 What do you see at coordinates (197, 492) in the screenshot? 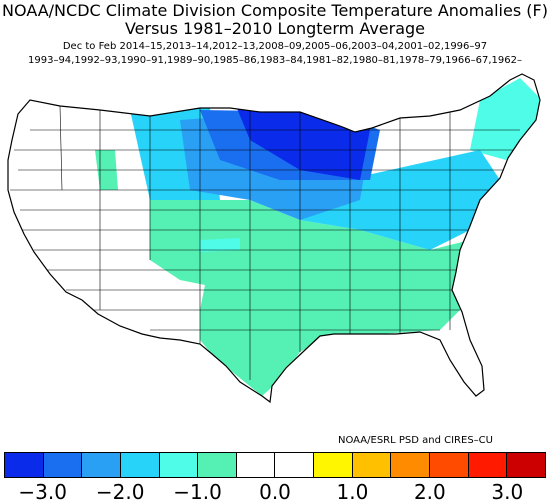
I see `colorbar-tick-label: −1.0` at bounding box center [197, 492].